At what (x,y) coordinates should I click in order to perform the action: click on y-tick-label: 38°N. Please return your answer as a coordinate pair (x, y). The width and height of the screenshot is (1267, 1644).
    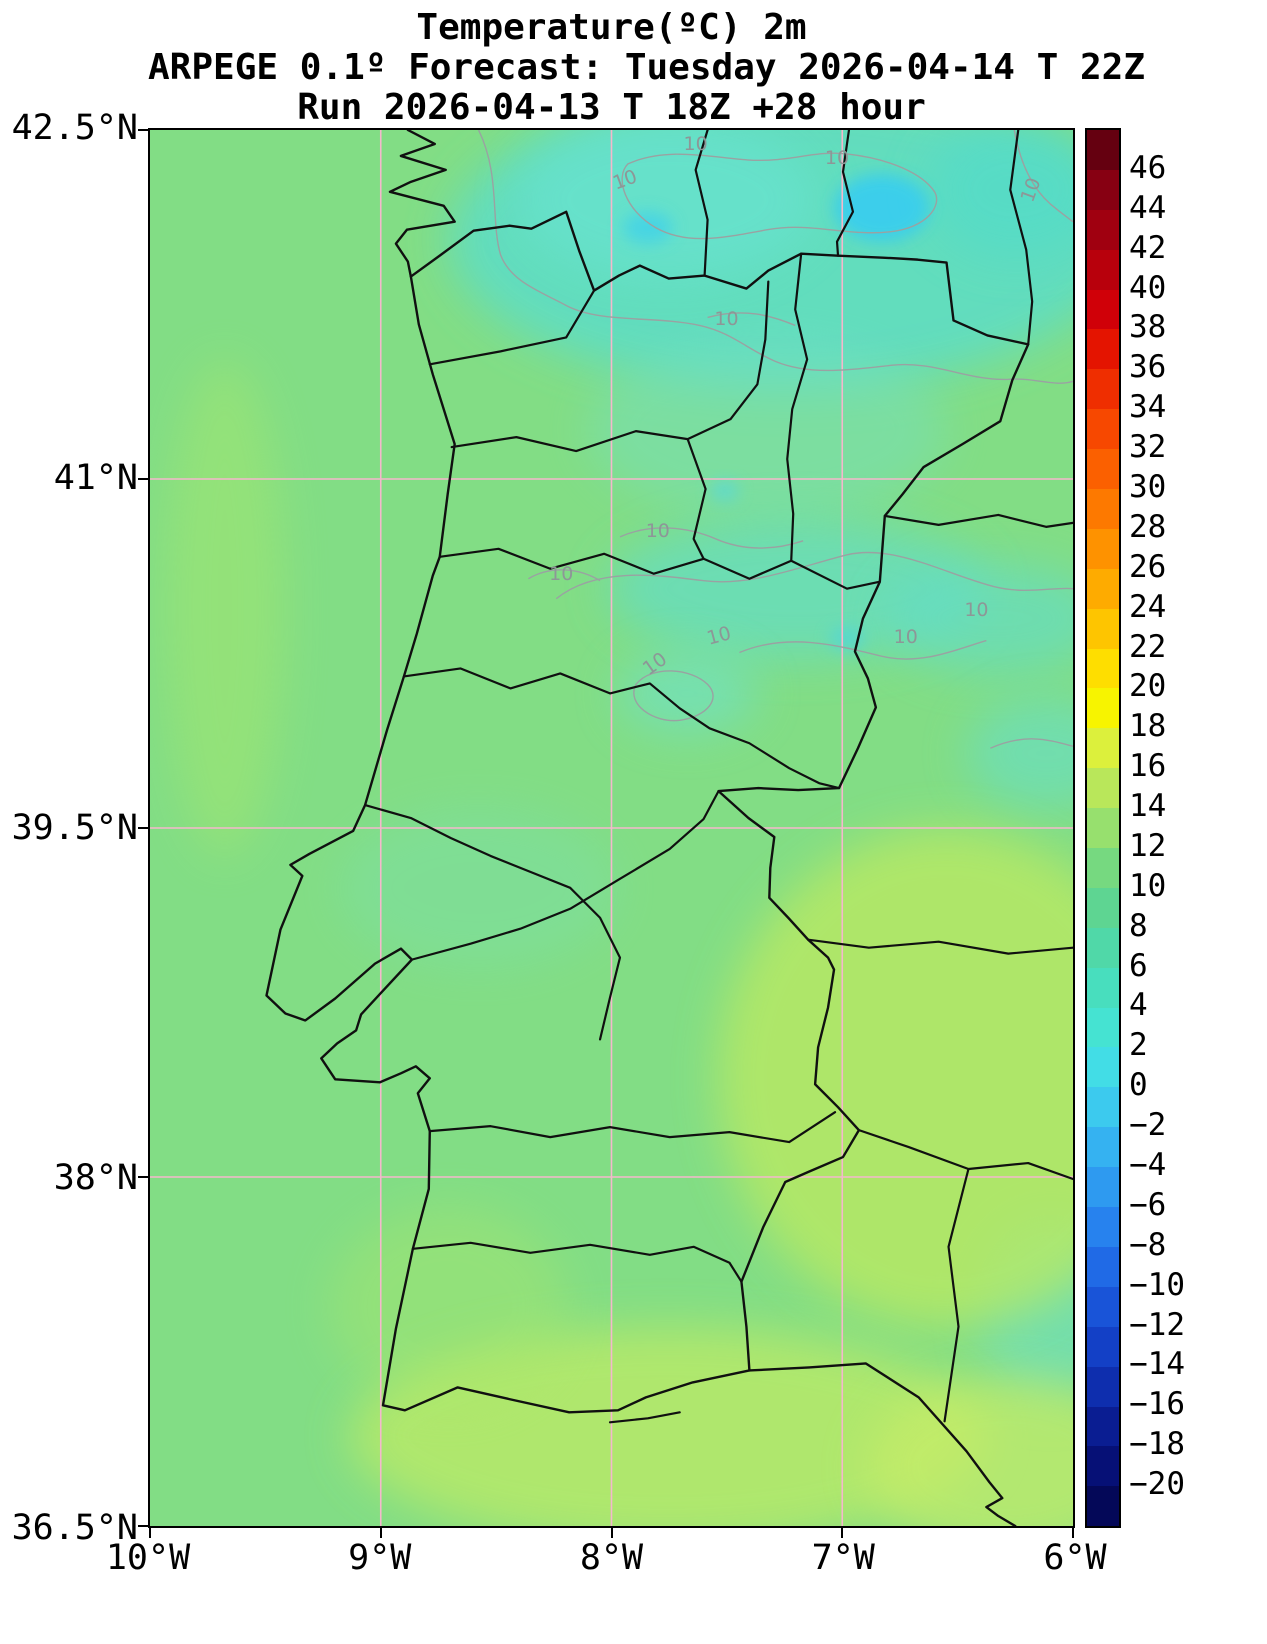
    Looking at the image, I should click on (95, 1178).